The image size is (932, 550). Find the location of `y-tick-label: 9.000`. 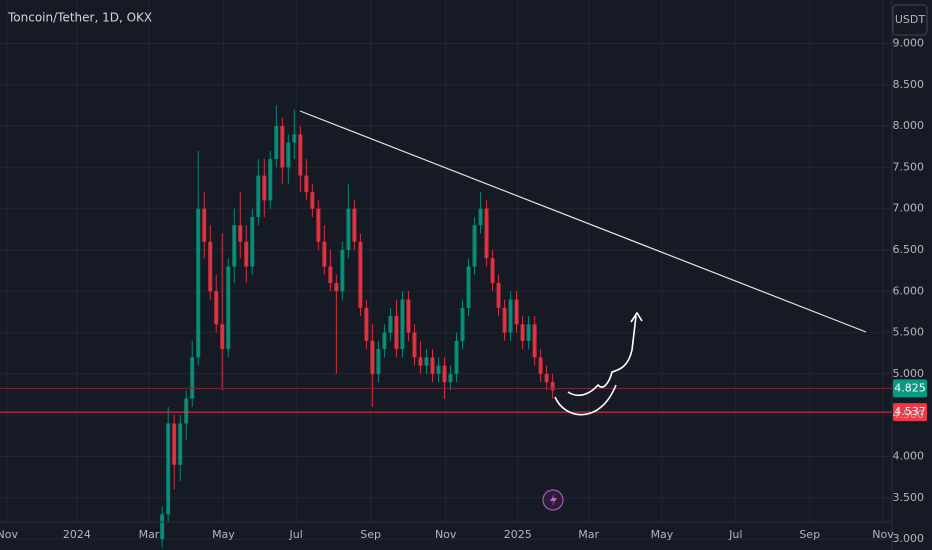

y-tick-label: 9.000 is located at coordinates (909, 42).